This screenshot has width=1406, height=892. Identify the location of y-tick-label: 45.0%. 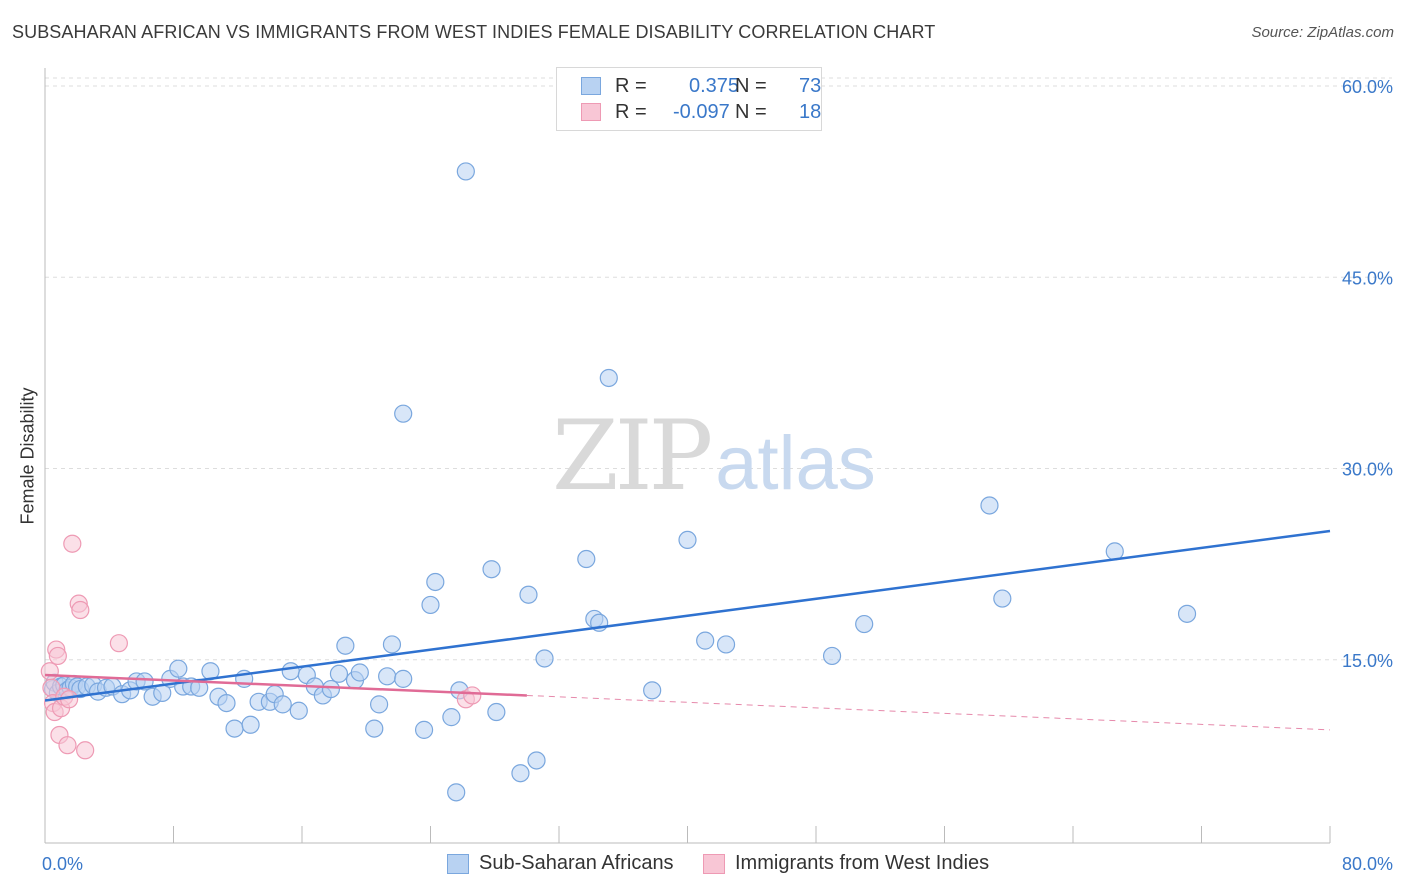
(1367, 278).